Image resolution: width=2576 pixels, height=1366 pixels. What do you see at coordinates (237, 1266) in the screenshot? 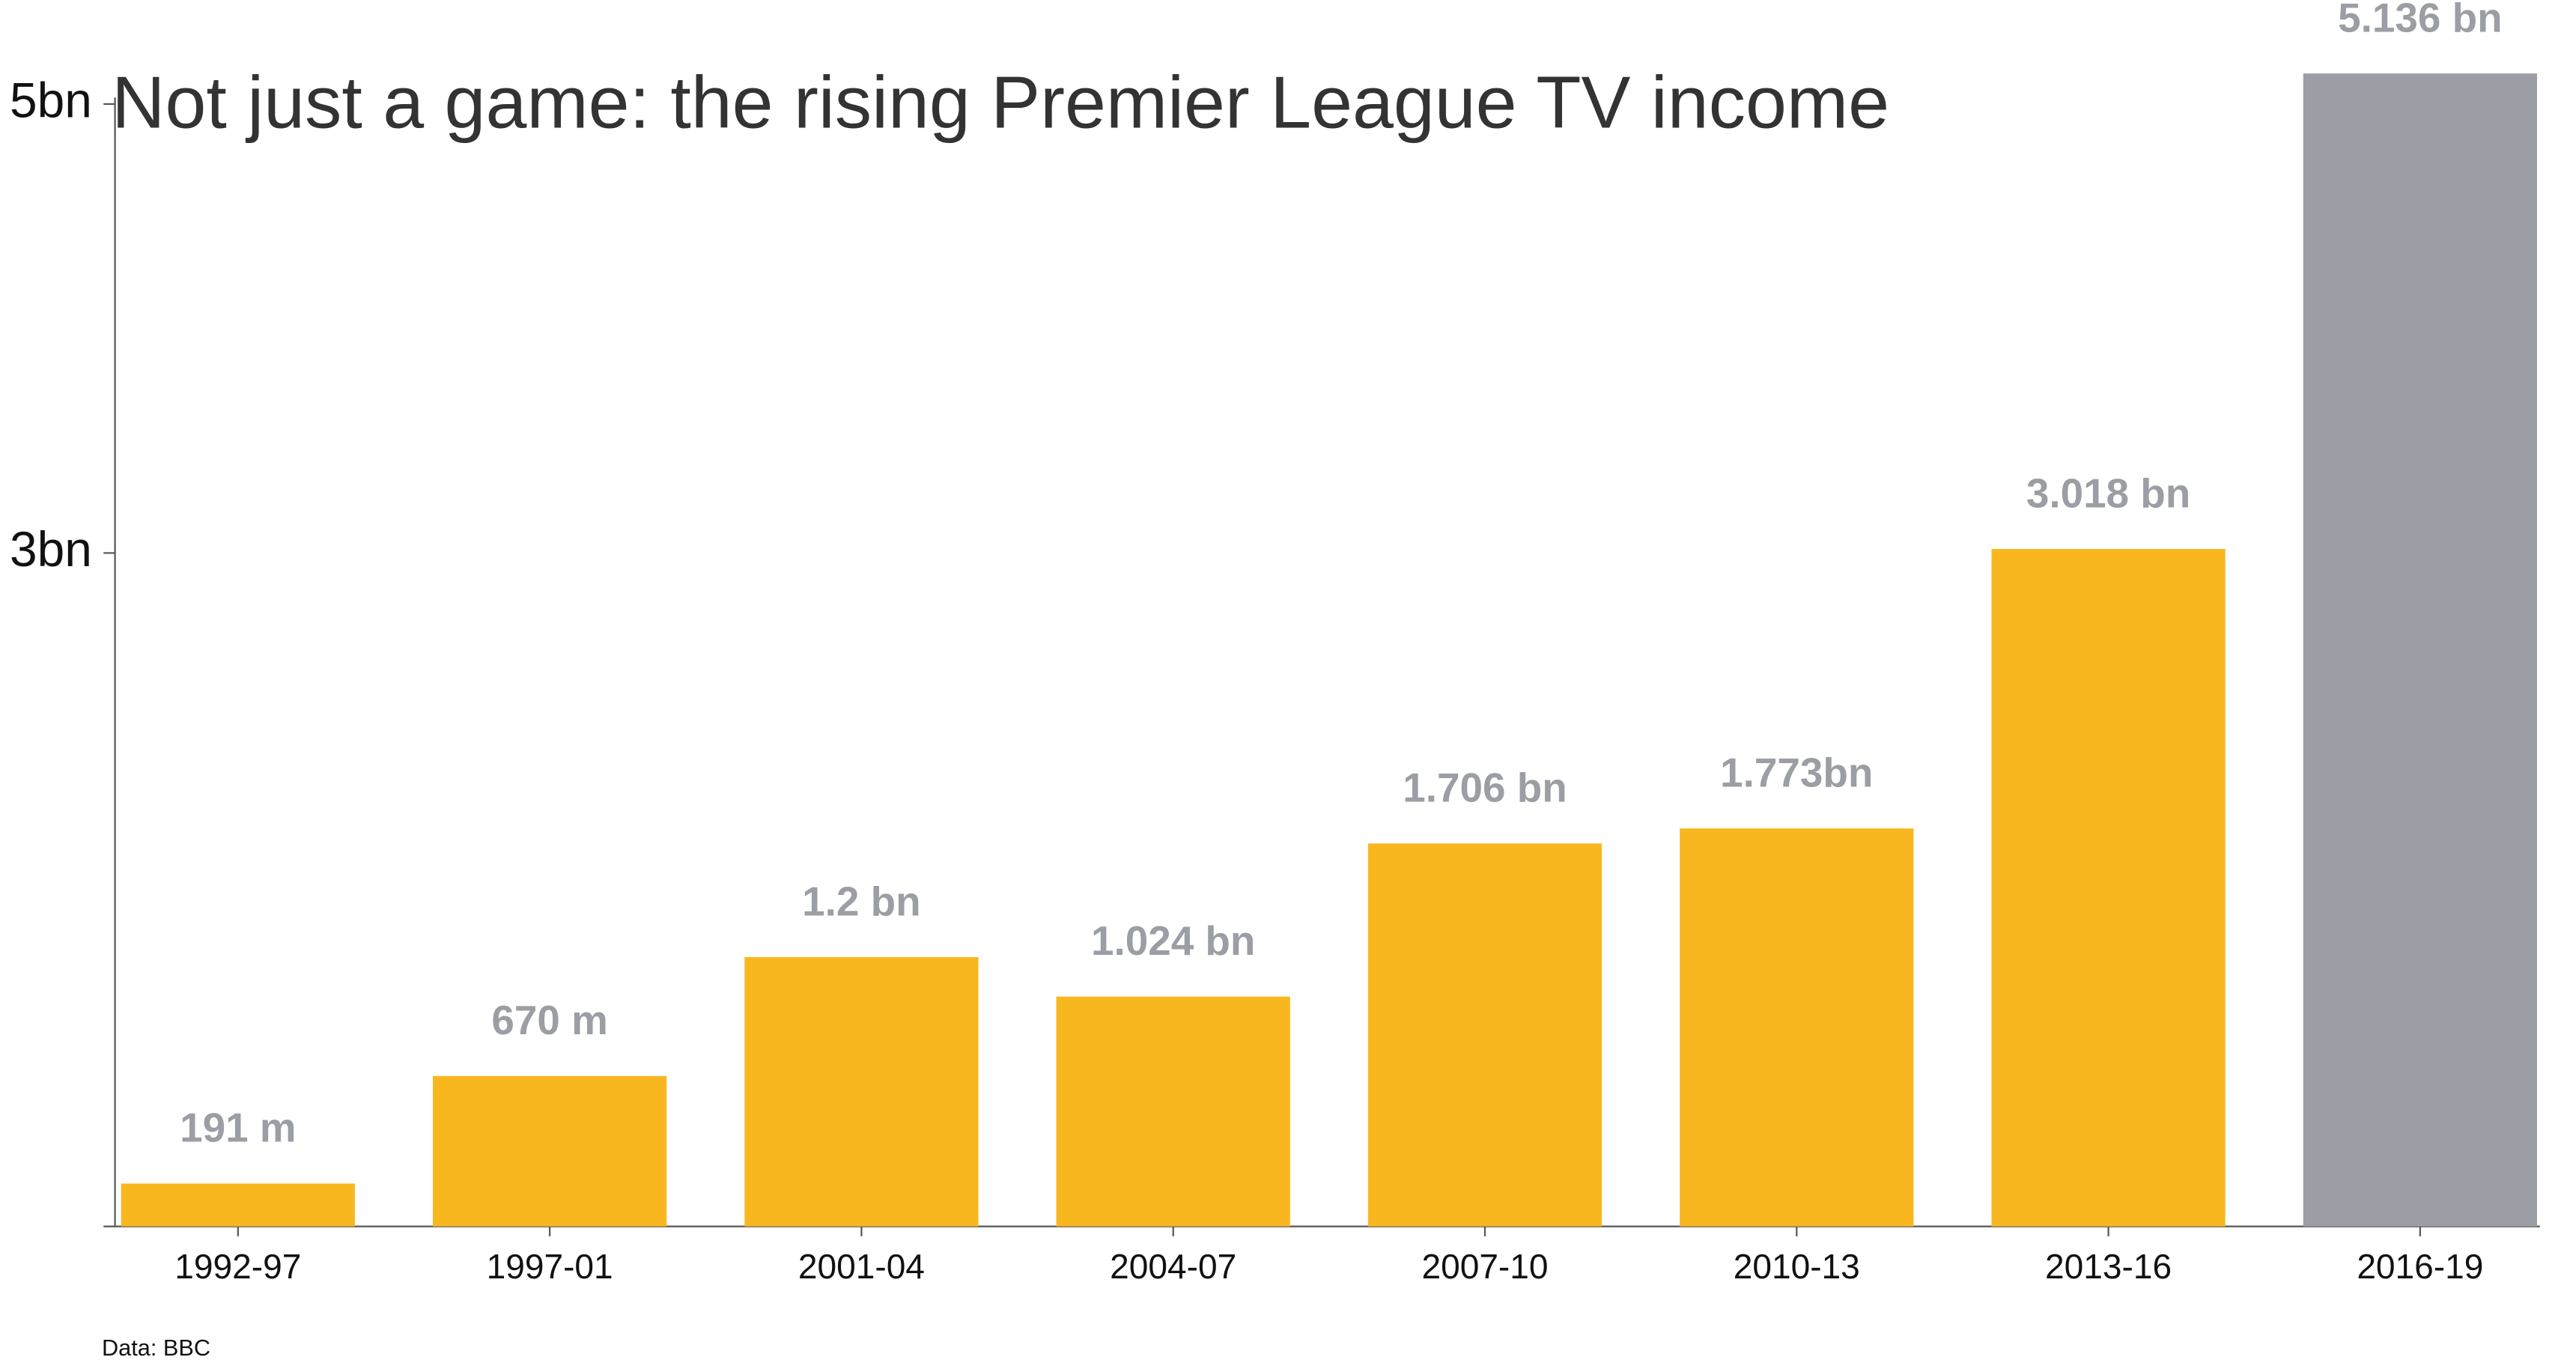
I see `x-tick-label: 1992-97` at bounding box center [237, 1266].